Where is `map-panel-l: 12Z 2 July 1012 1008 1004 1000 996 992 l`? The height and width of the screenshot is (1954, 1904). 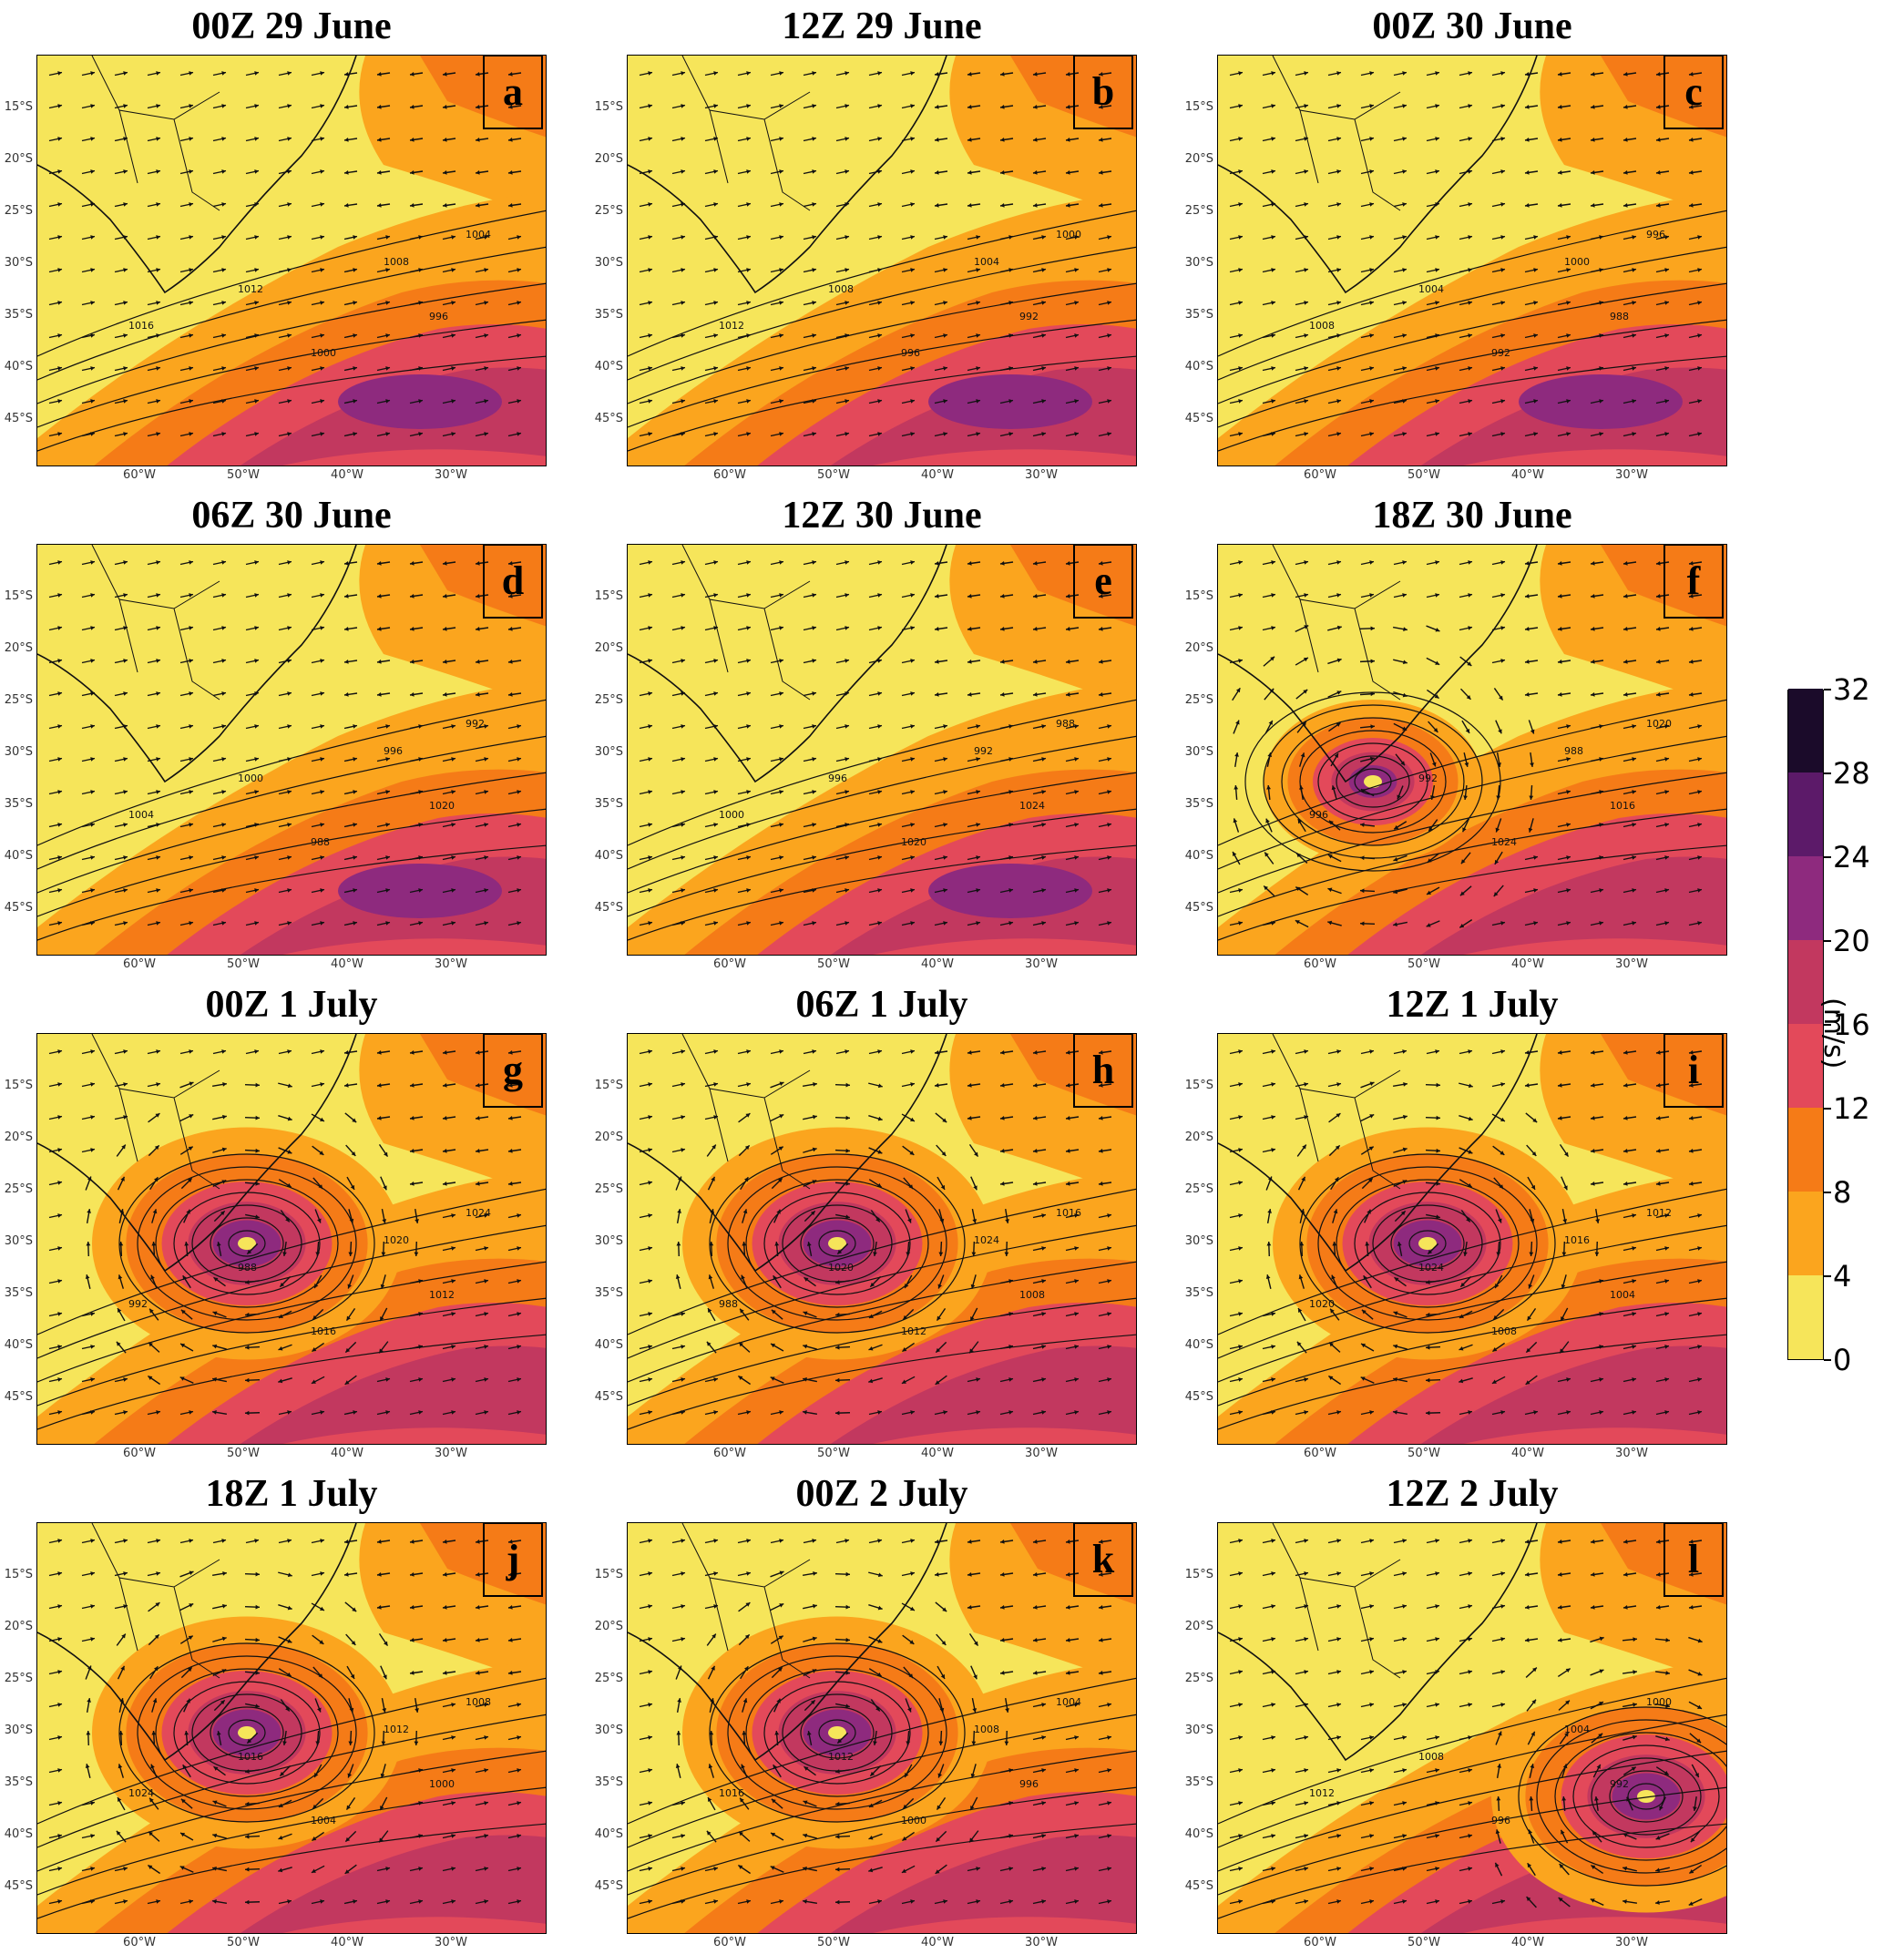 map-panel-l: 12Z 2 July 1012 1008 1004 1000 996 992 l is located at coordinates (1472, 1712).